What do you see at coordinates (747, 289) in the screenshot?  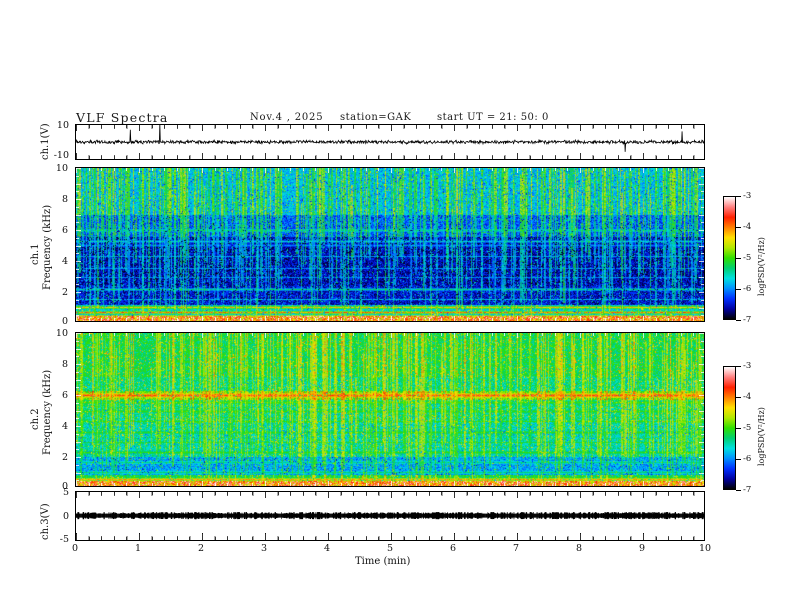 I see `colorbar-tick--6: -6` at bounding box center [747, 289].